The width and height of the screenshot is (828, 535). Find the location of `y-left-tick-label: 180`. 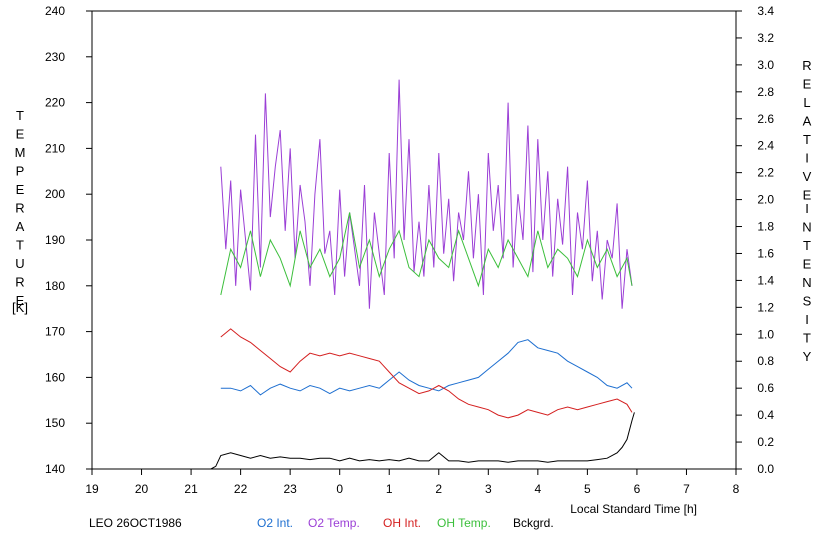

y-left-tick-label: 180 is located at coordinates (55, 286).